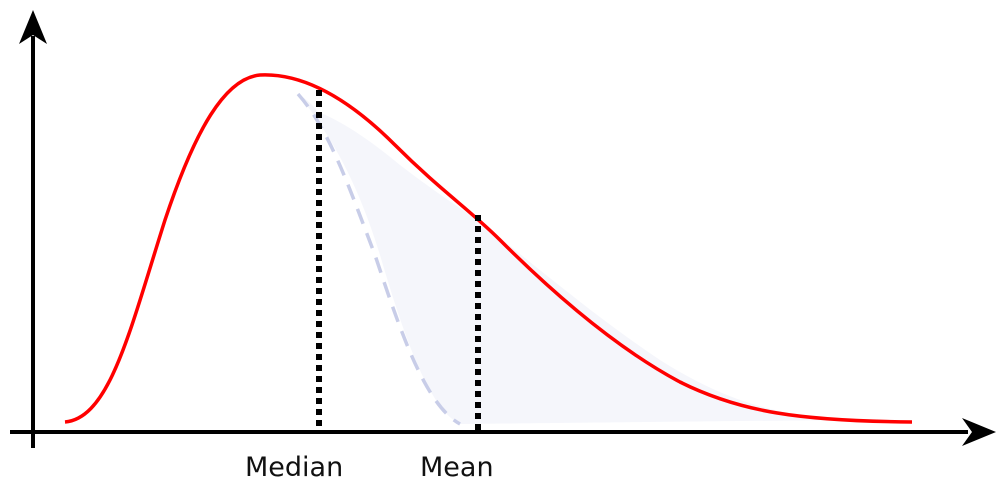 This screenshot has width=996, height=481. I want to click on x-axis-arrow-icon, so click(979, 432).